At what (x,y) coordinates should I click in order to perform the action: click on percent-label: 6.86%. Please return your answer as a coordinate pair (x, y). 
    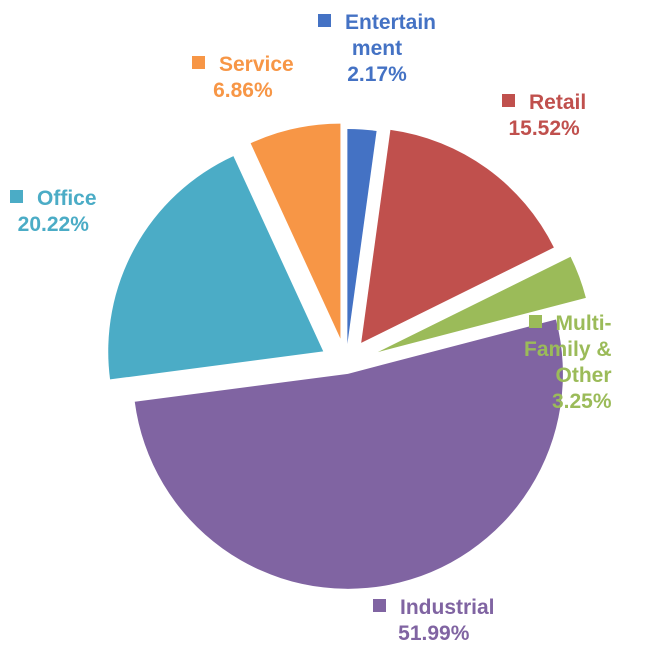
    Looking at the image, I should click on (243, 90).